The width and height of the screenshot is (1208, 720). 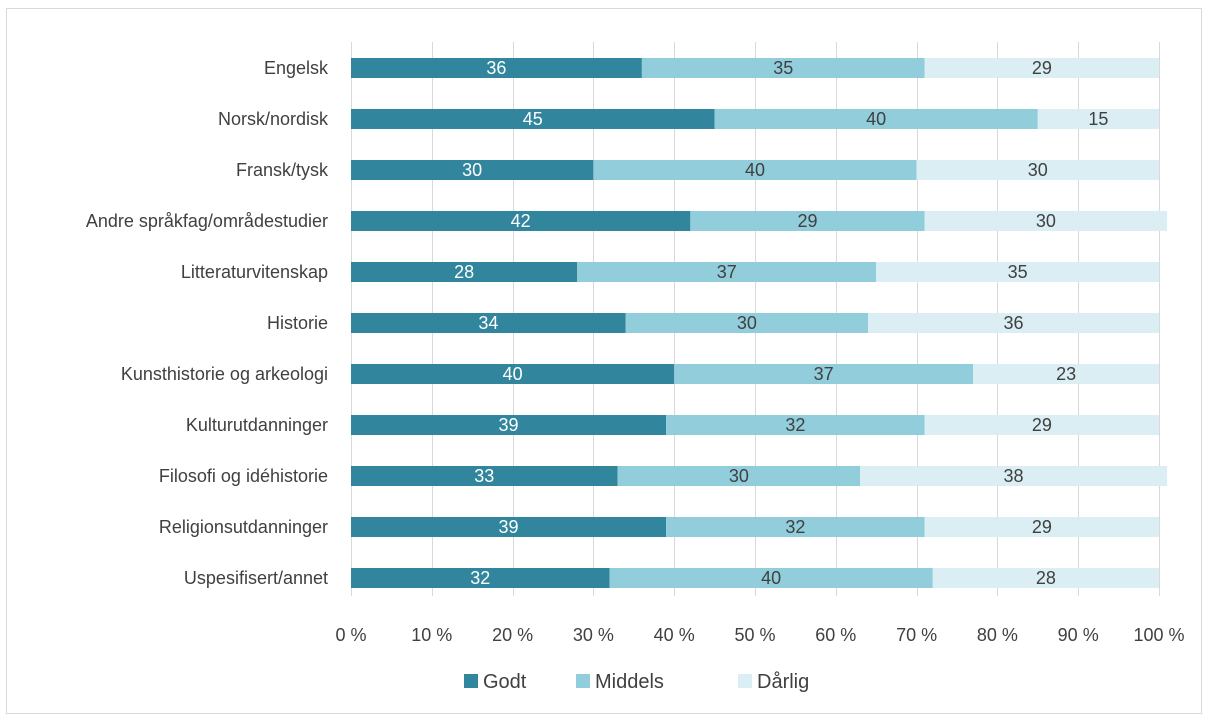 What do you see at coordinates (583, 681) in the screenshot?
I see `legend-swatch-middels` at bounding box center [583, 681].